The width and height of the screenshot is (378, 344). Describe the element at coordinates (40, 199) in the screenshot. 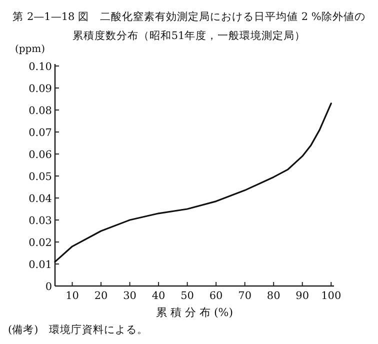

I see `y-tick-label: 0.04` at that location.